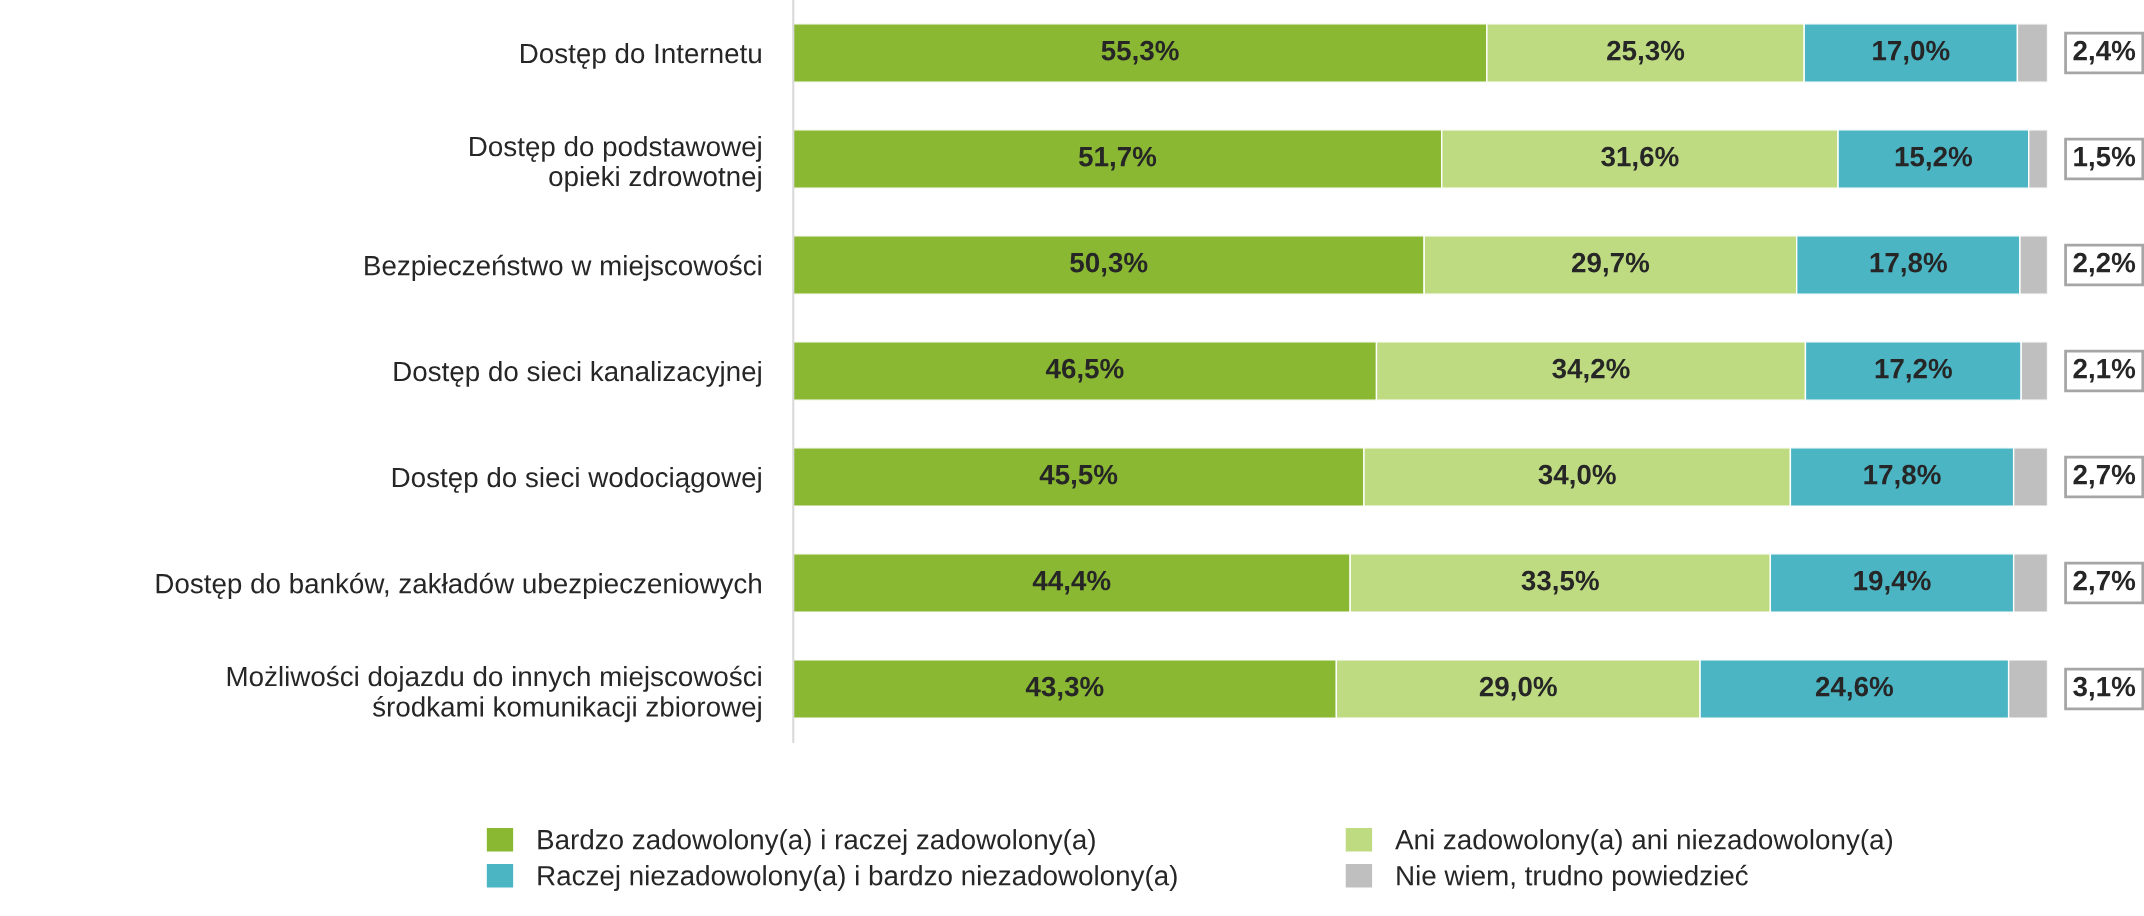 Image resolution: width=2144 pixels, height=916 pixels. Describe the element at coordinates (1109, 264) in the screenshot. I see `data-label: 50,3%` at that location.